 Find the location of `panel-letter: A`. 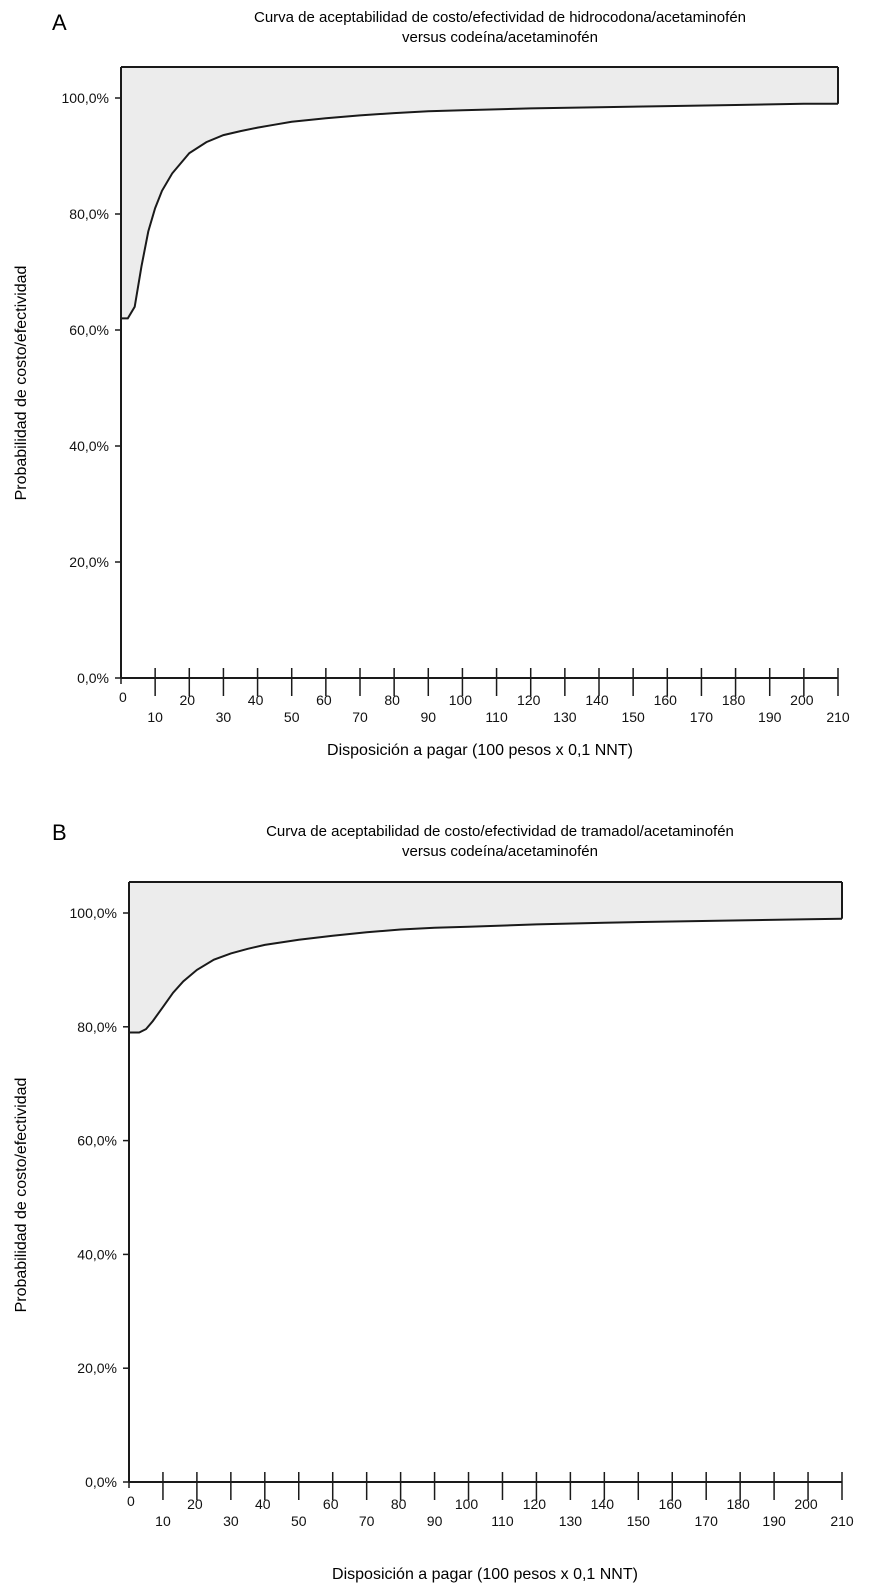

panel-letter: A is located at coordinates (59, 22).